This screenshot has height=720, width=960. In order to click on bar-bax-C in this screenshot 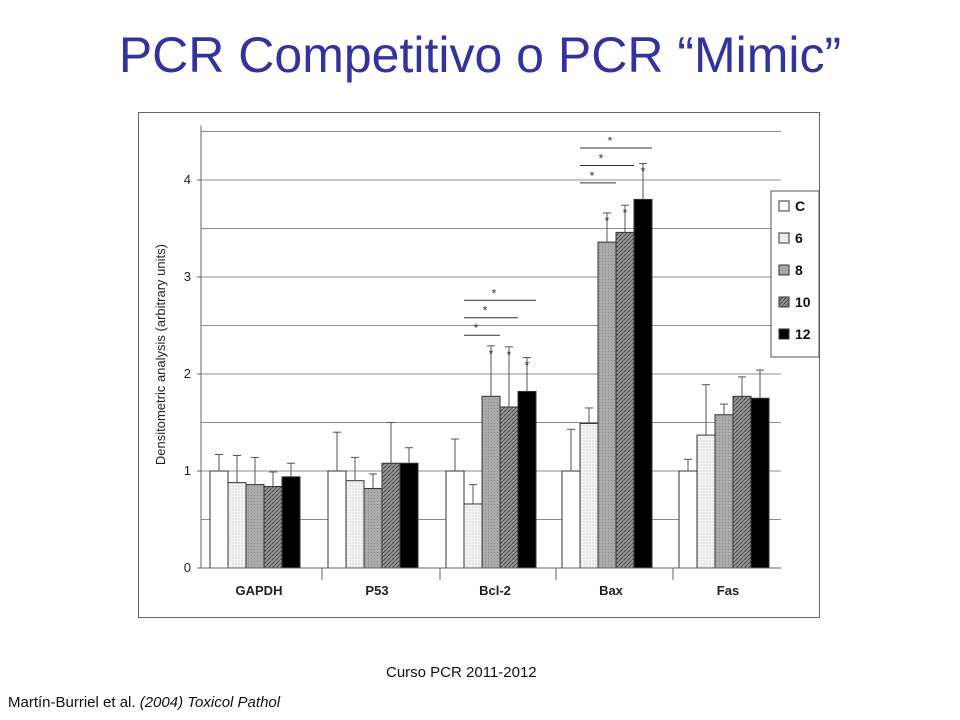, I will do `click(571, 519)`.